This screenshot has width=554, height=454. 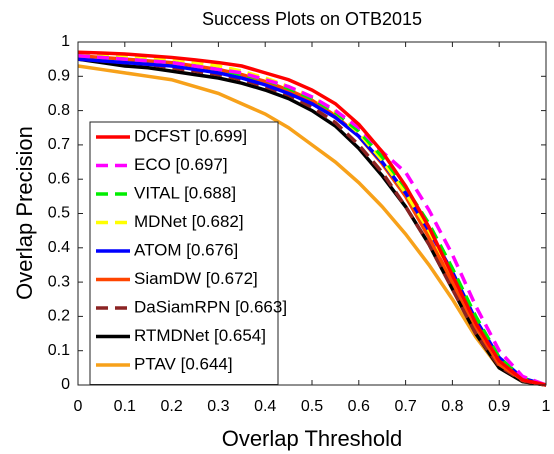 What do you see at coordinates (185, 192) in the screenshot?
I see `legend-label: VITAL [0.688]` at bounding box center [185, 192].